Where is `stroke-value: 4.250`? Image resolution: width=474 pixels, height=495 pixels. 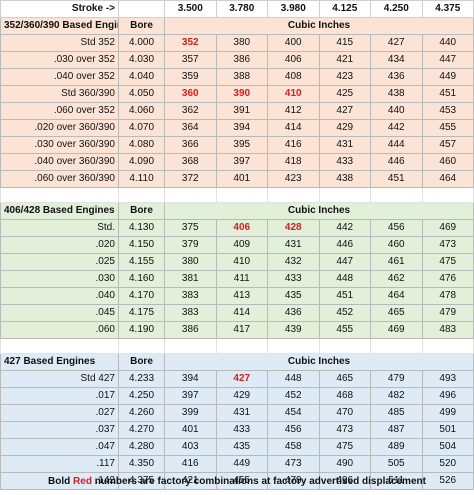 stroke-value: 4.250 is located at coordinates (396, 9).